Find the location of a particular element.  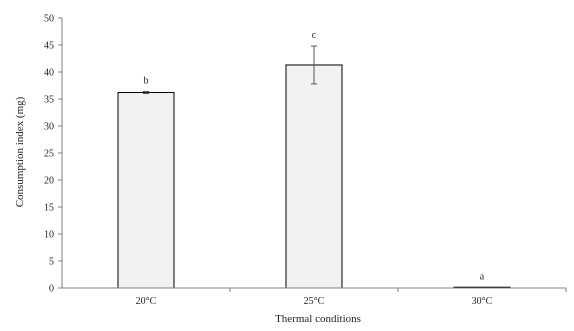

y-axis-ticks: 0 5 10 15 20 25 30 35 40 45 50 is located at coordinates (53, 154).